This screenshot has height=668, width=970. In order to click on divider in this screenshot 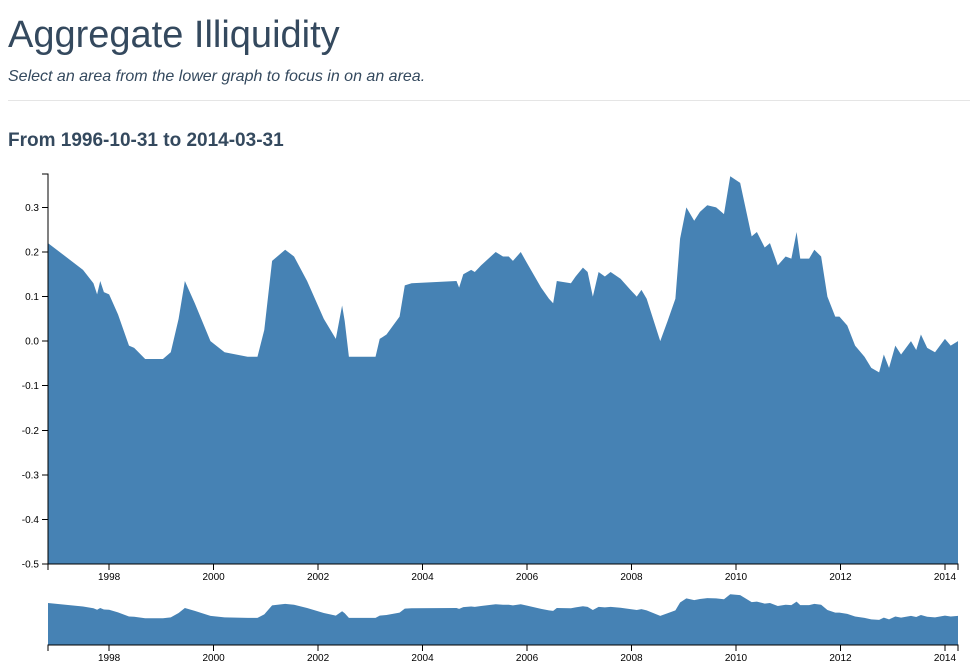, I will do `click(489, 100)`.